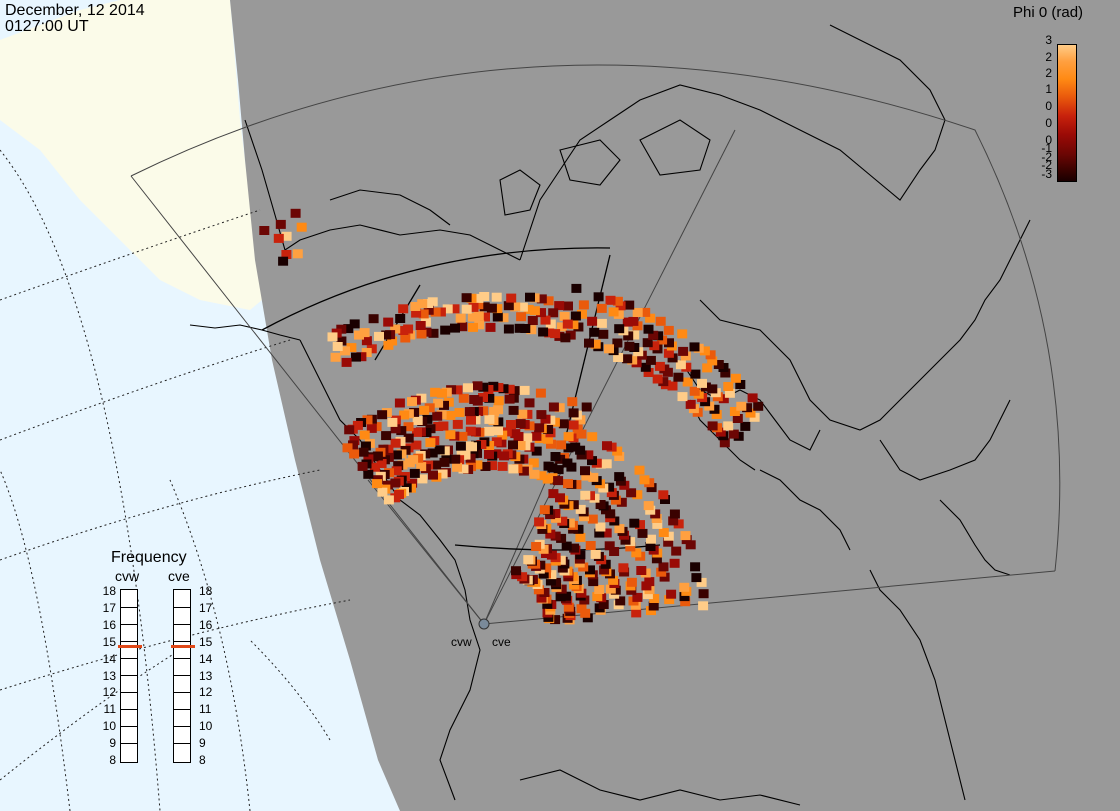 Image resolution: width=1120 pixels, height=811 pixels. Describe the element at coordinates (130, 646) in the screenshot. I see `frequency-marker` at that location.